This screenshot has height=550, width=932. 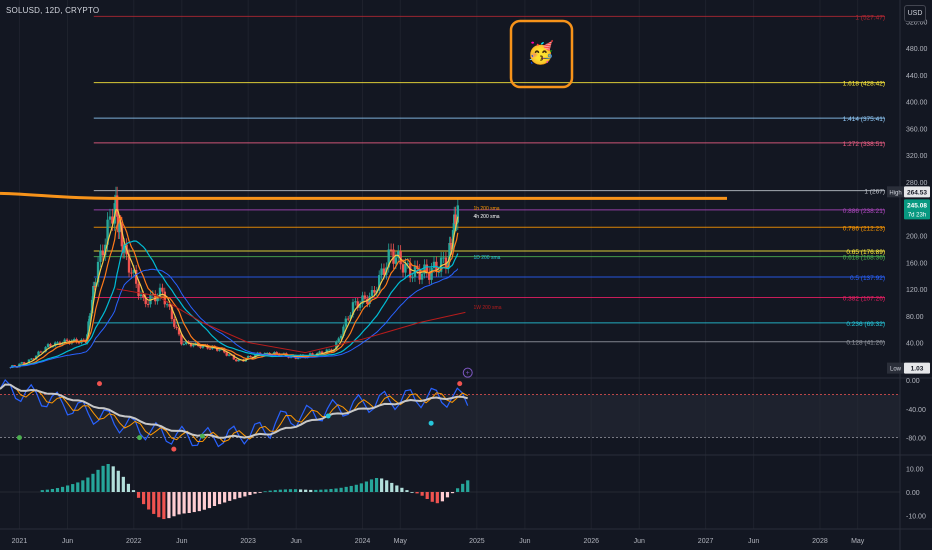 What do you see at coordinates (917, 183) in the screenshot?
I see `price-tick-label: 280.00` at bounding box center [917, 183].